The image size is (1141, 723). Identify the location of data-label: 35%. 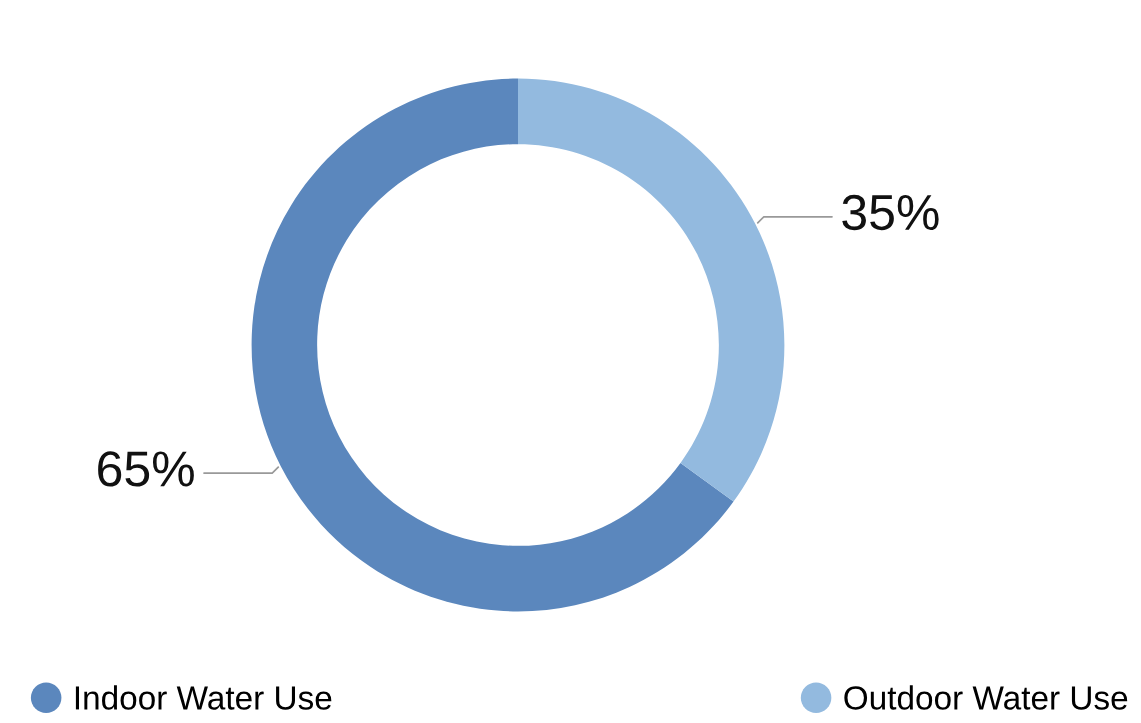
(890, 212).